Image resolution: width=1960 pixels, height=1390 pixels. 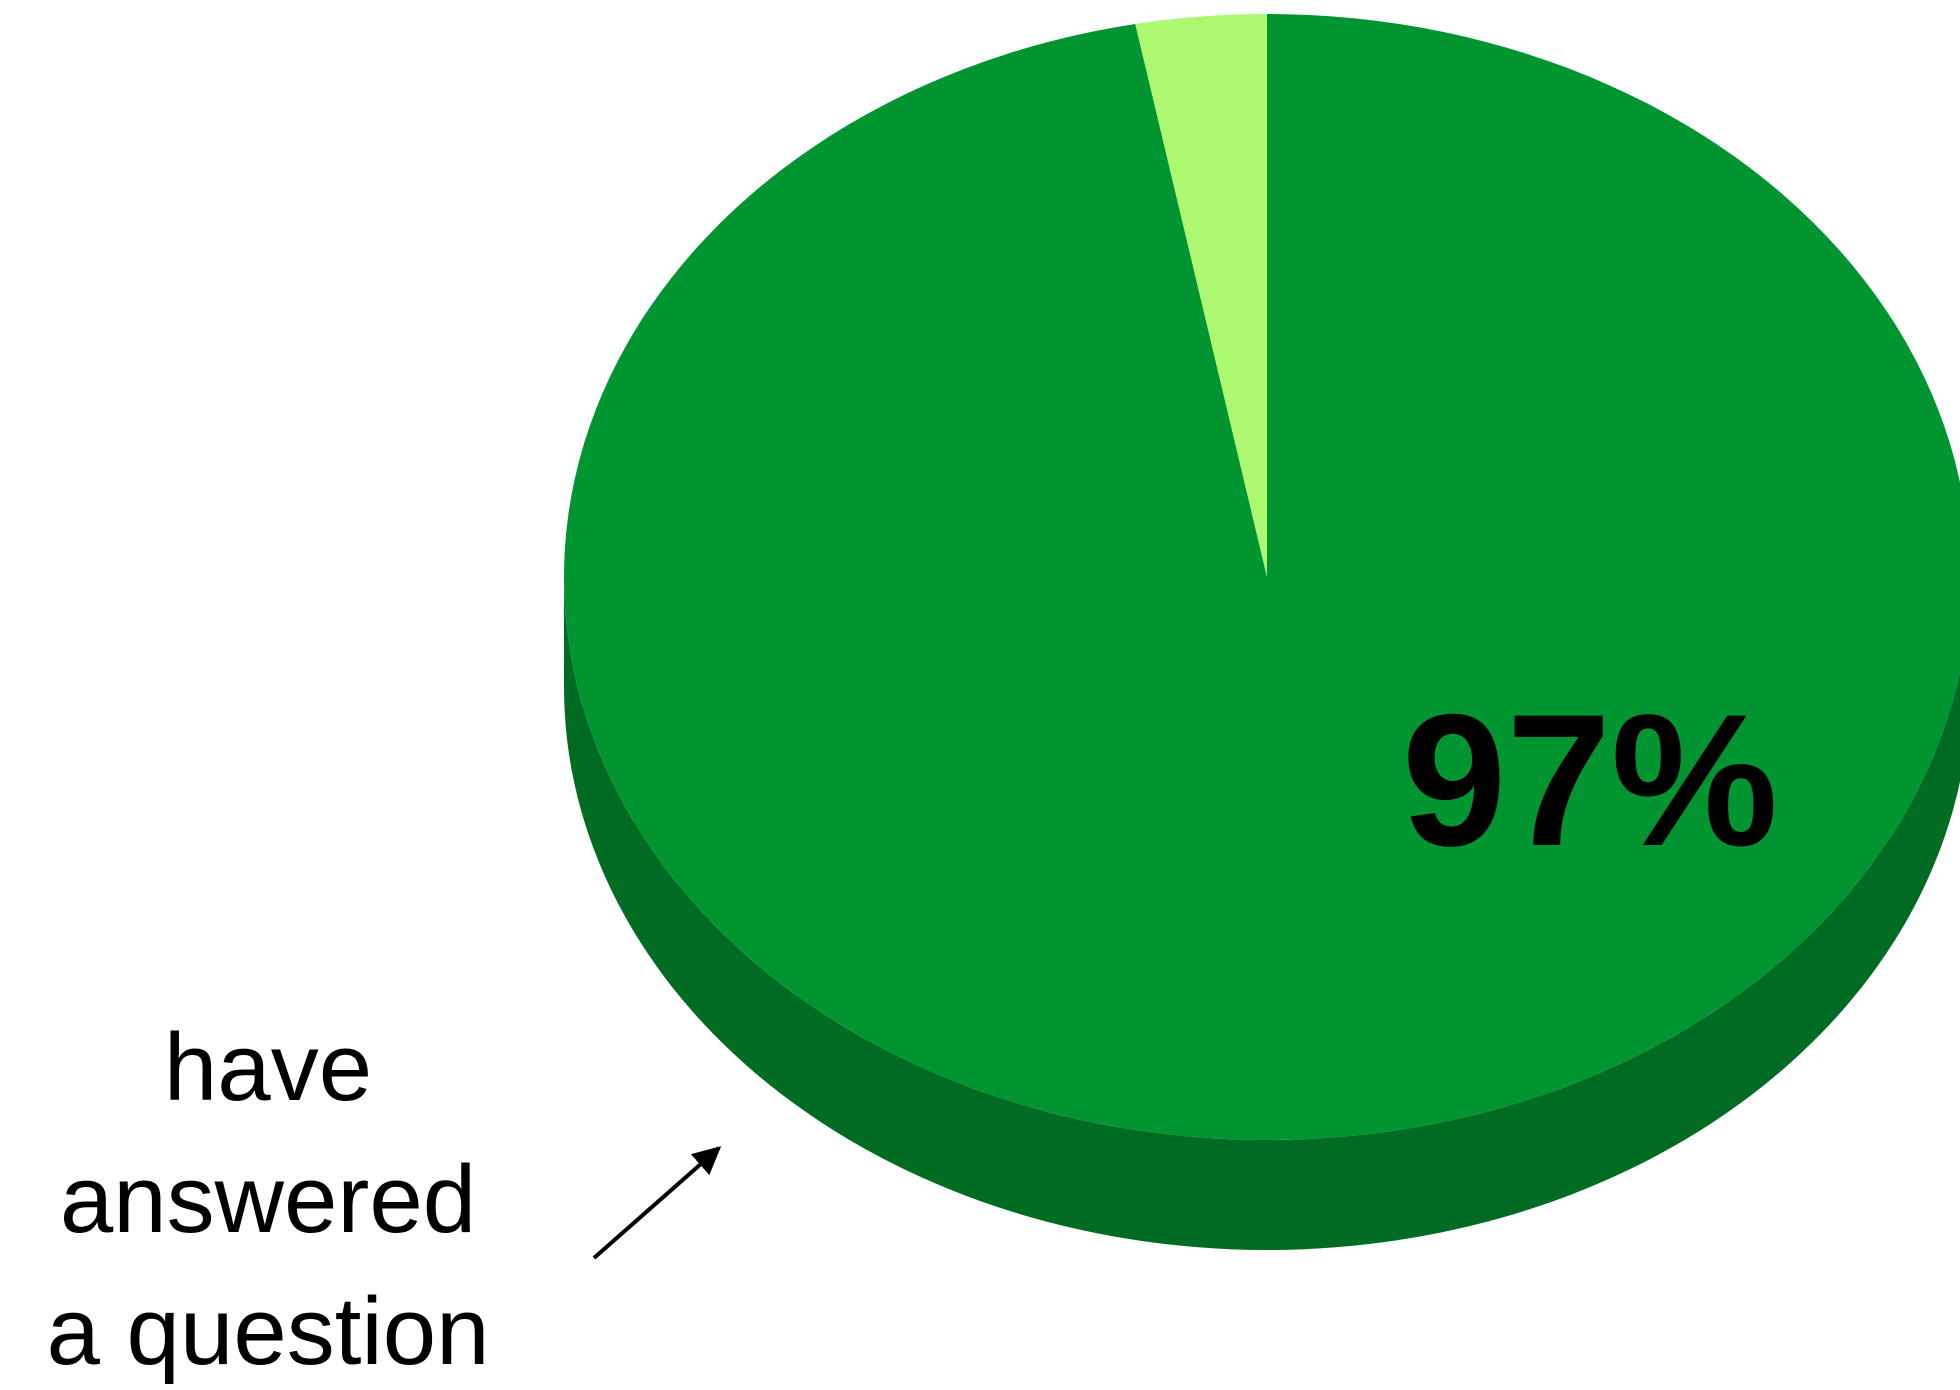 I want to click on annotation: have answered a question, so click(x=384, y=1199).